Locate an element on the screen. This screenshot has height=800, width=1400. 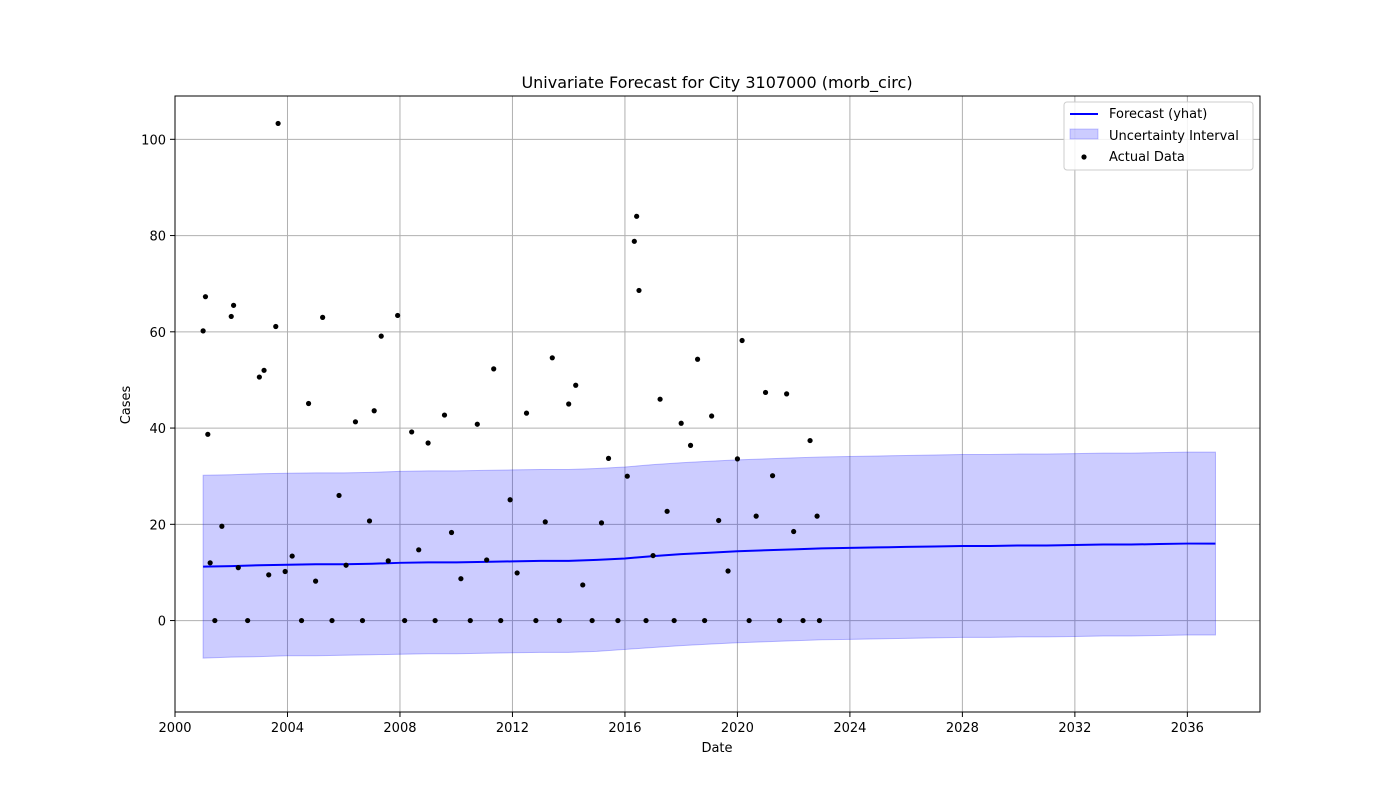
y-tick-label: 60 is located at coordinates (157, 333).